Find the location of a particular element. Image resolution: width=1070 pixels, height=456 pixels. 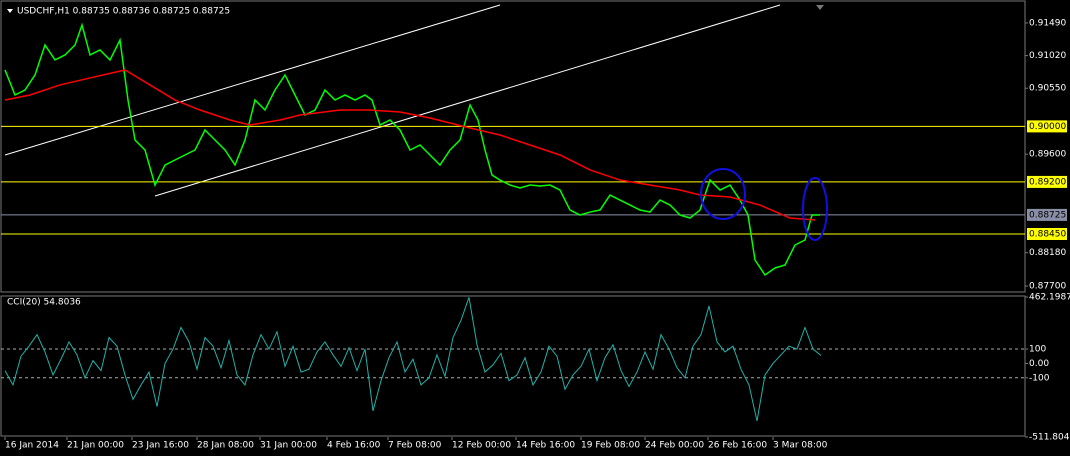

y-tick-label: -511.8047 is located at coordinates (1049, 438).